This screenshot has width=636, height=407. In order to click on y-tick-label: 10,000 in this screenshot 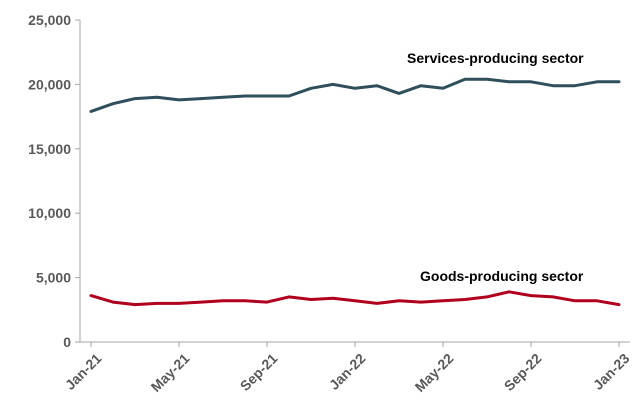, I will do `click(49, 213)`.